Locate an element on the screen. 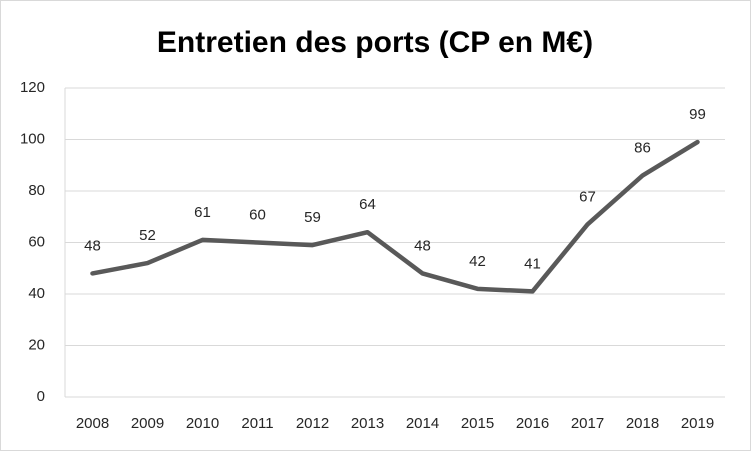 Image resolution: width=751 pixels, height=451 pixels. x-tick-label: 2017 is located at coordinates (587, 423).